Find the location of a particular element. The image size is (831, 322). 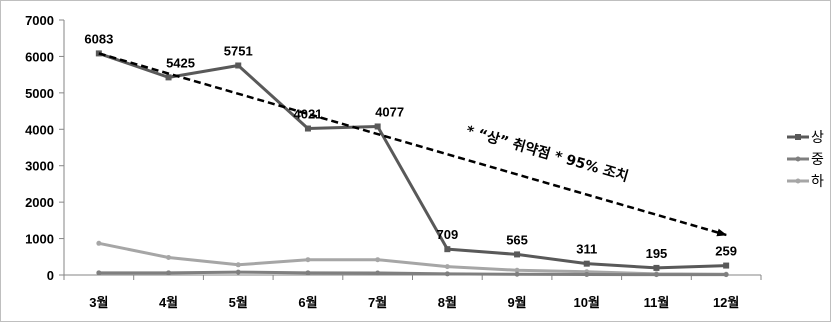

y-tick-label: 4000 is located at coordinates (39, 129).